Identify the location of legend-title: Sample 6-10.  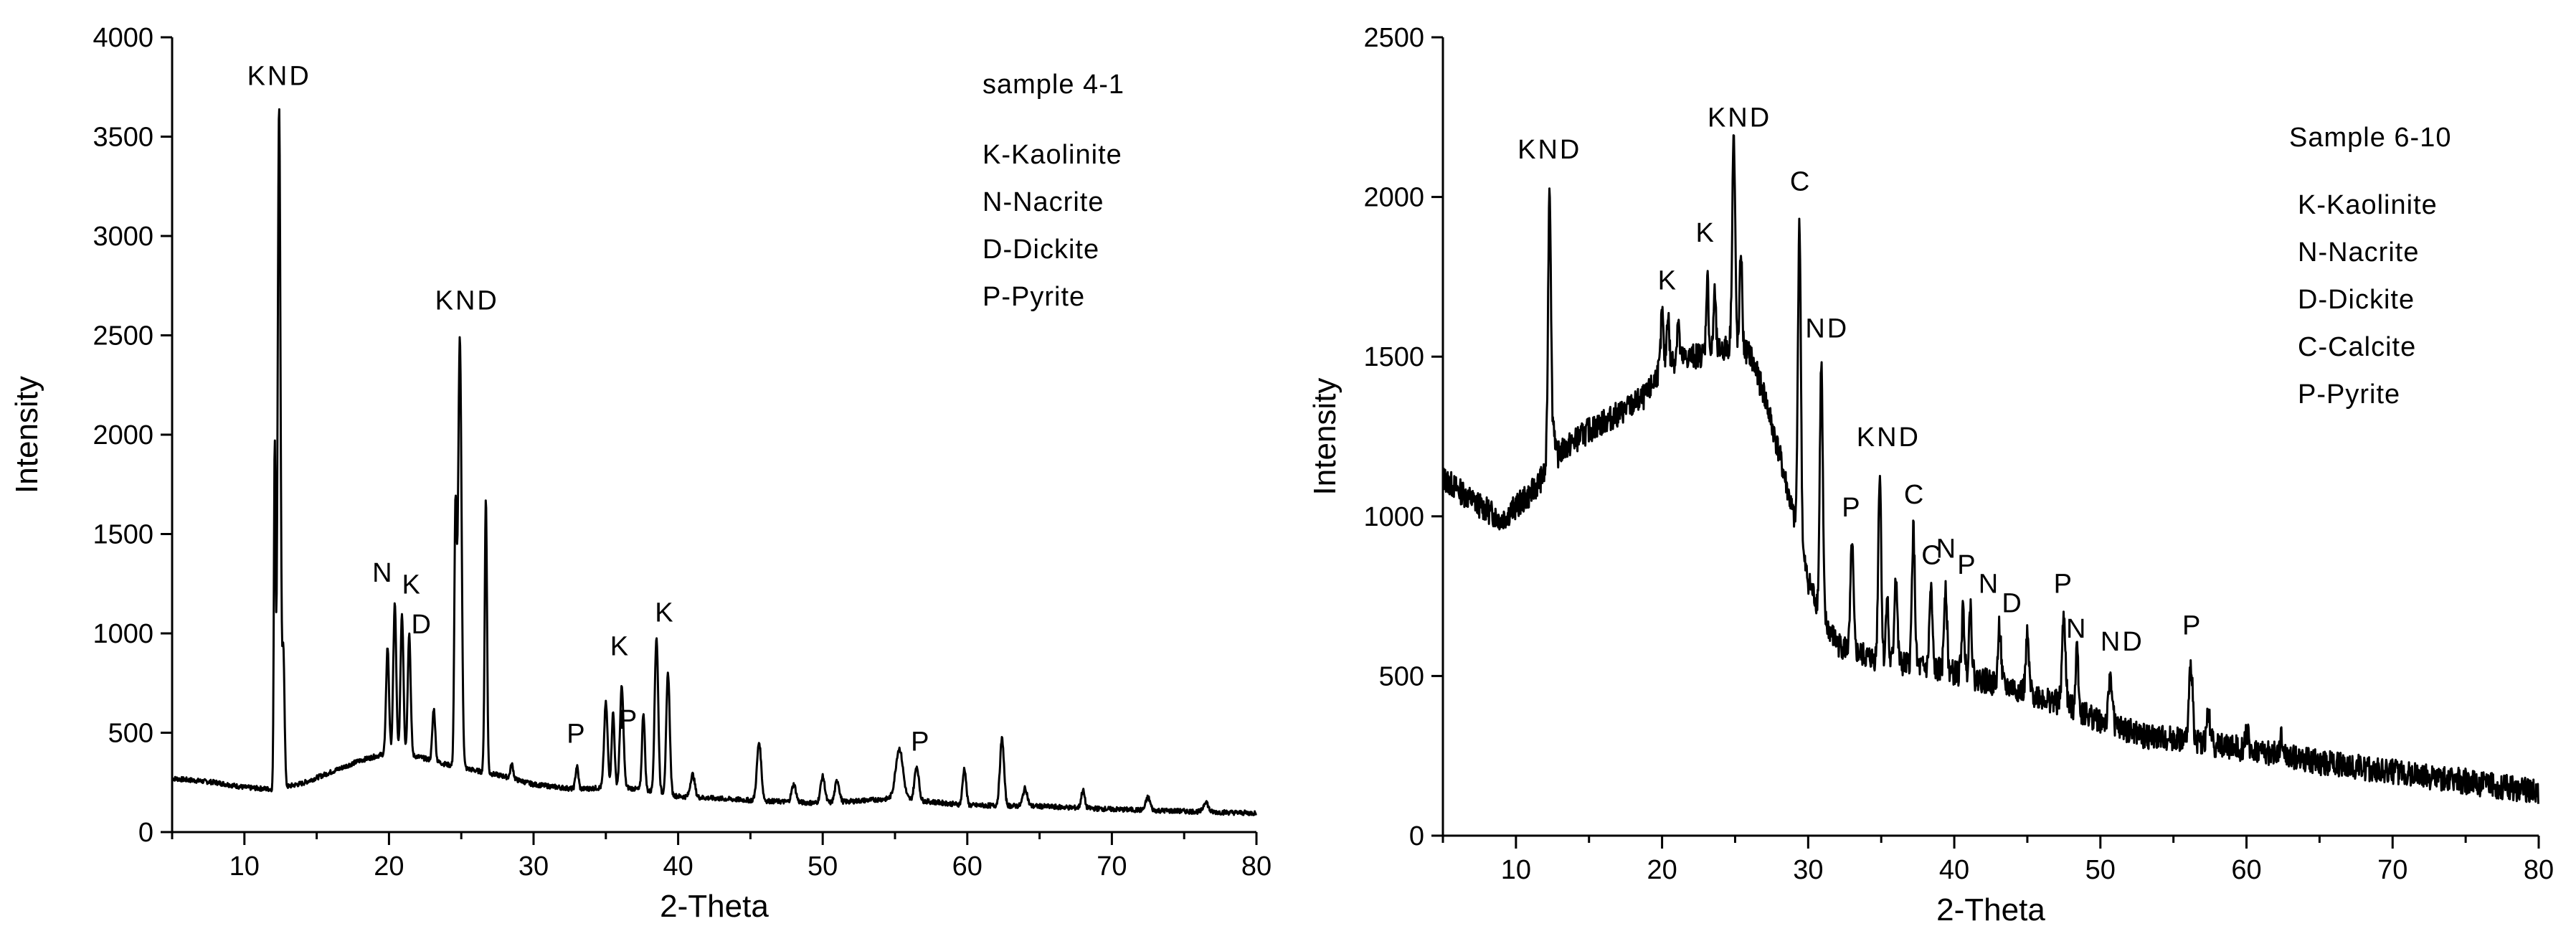
(2370, 138).